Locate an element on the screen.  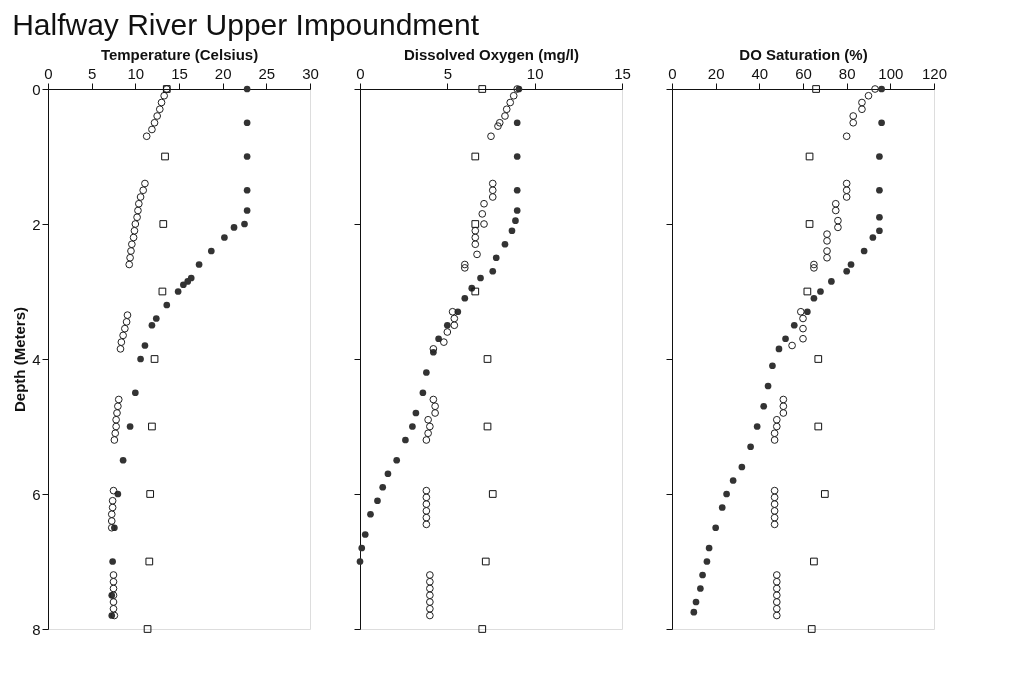
x-tick-label: 10 is located at coordinates (136, 73).